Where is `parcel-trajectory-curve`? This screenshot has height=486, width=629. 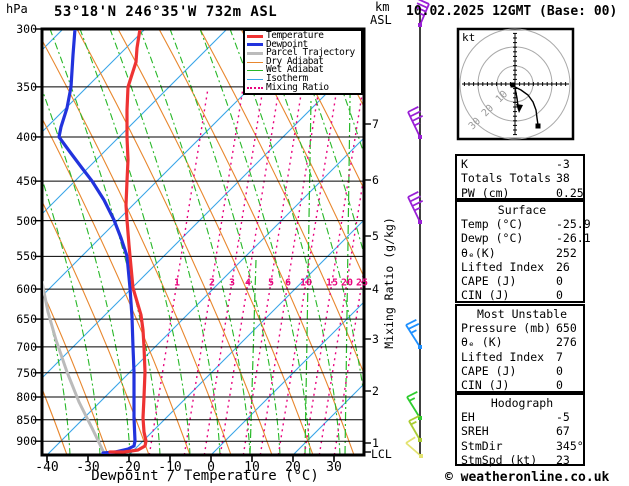 parcel-trajectory-curve is located at coordinates (74, 367).